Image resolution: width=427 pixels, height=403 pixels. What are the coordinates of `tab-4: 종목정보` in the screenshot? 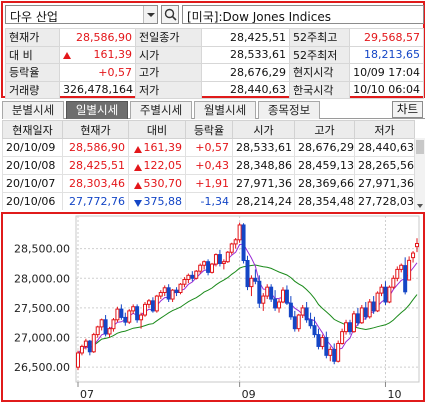 It's located at (289, 110).